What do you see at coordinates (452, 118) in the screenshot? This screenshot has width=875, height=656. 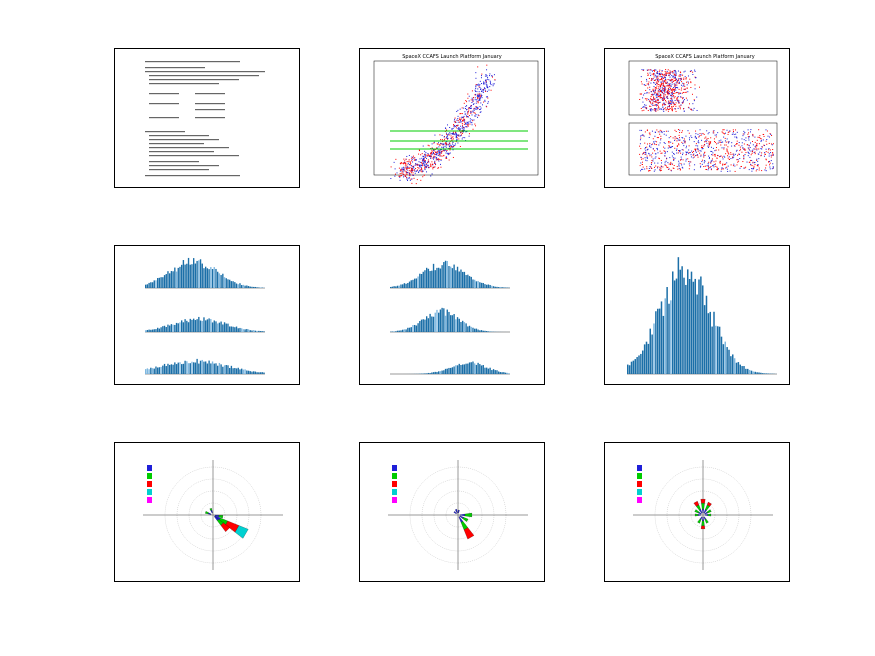 I see `thumbnail-scatter-launch: SpaceX CCAFS Launch Platform January` at bounding box center [452, 118].